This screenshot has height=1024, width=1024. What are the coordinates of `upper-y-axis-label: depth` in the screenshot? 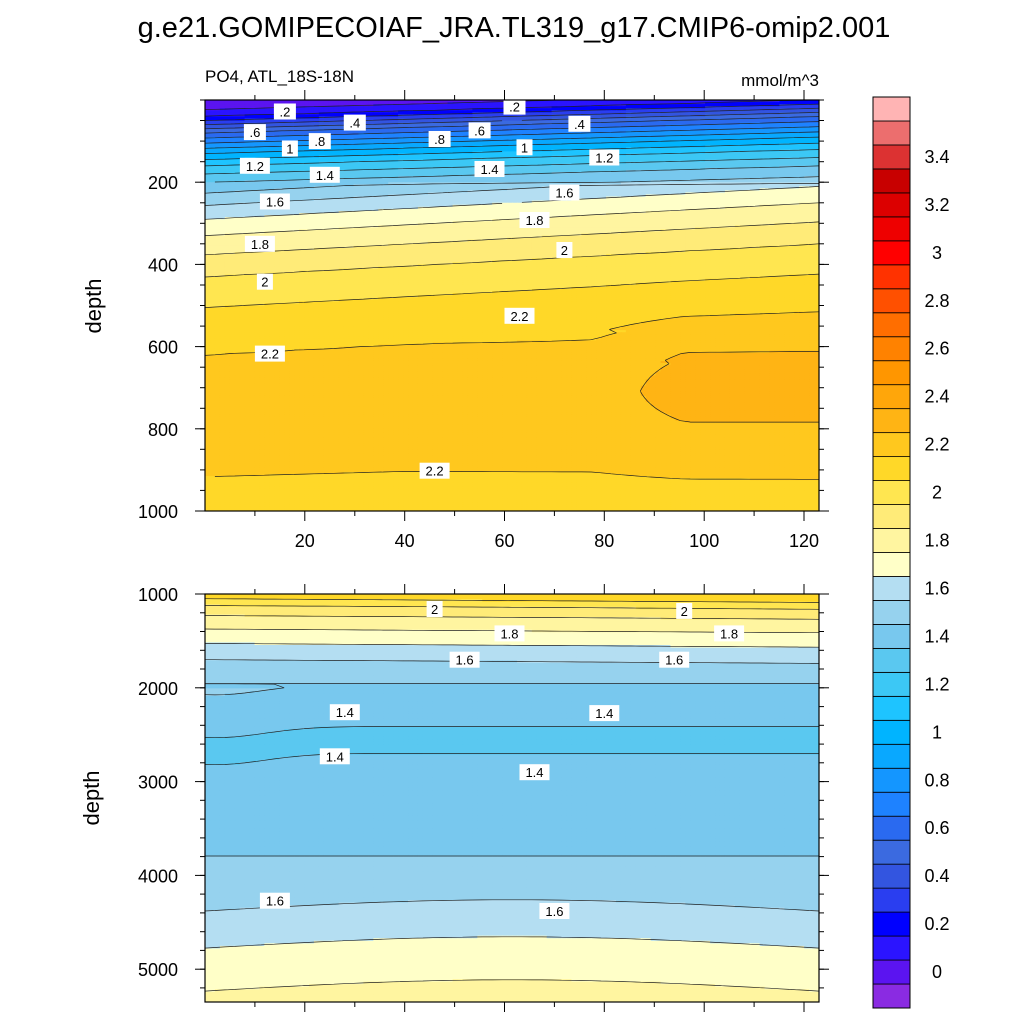 It's located at (93, 305).